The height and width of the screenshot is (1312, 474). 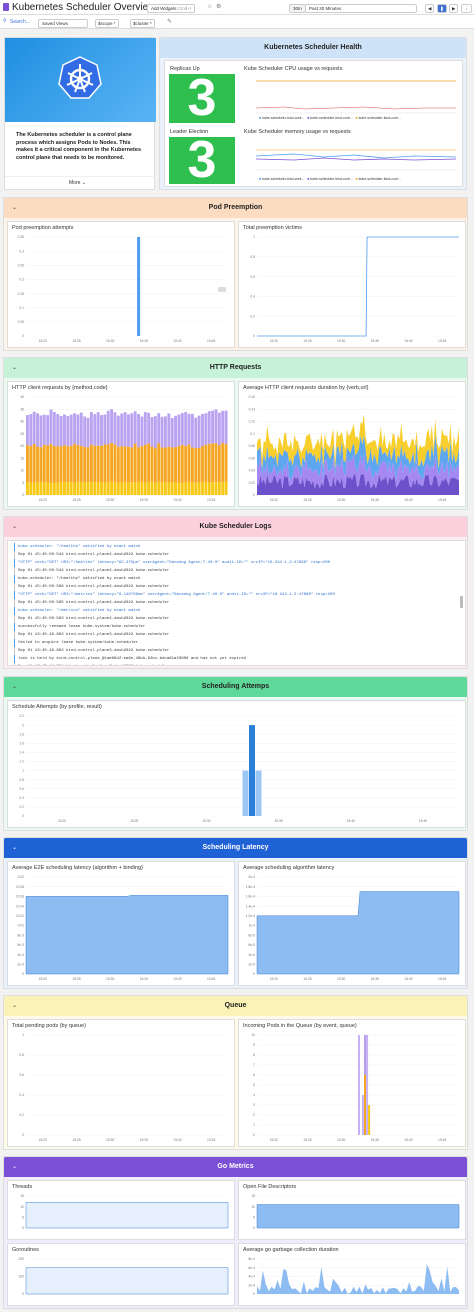 I want to click on group-header: ⌄ Kube Scheduler Logs, so click(x=235, y=527).